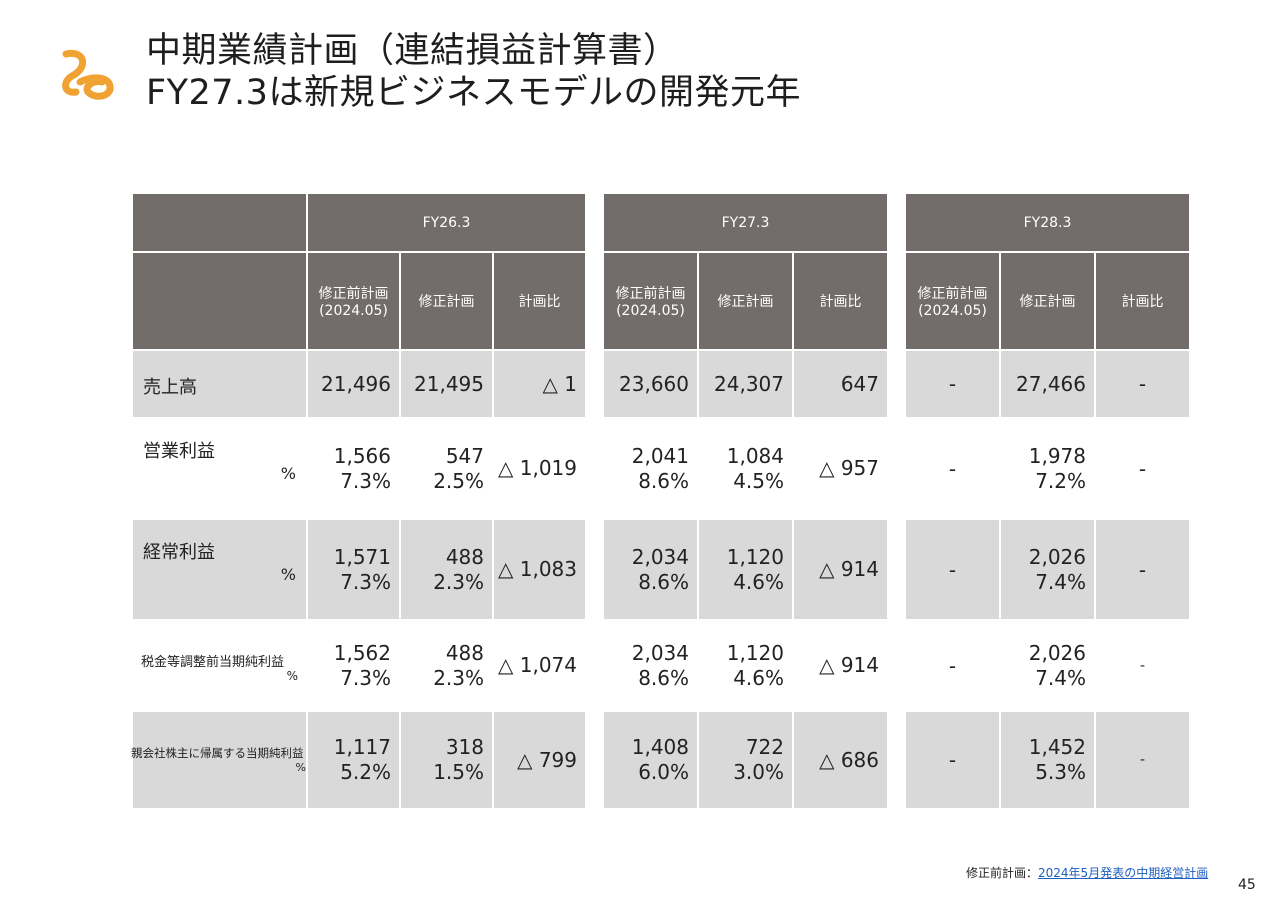 This screenshot has height=904, width=1280. I want to click on cell-revised: 318 1.5%, so click(446, 760).